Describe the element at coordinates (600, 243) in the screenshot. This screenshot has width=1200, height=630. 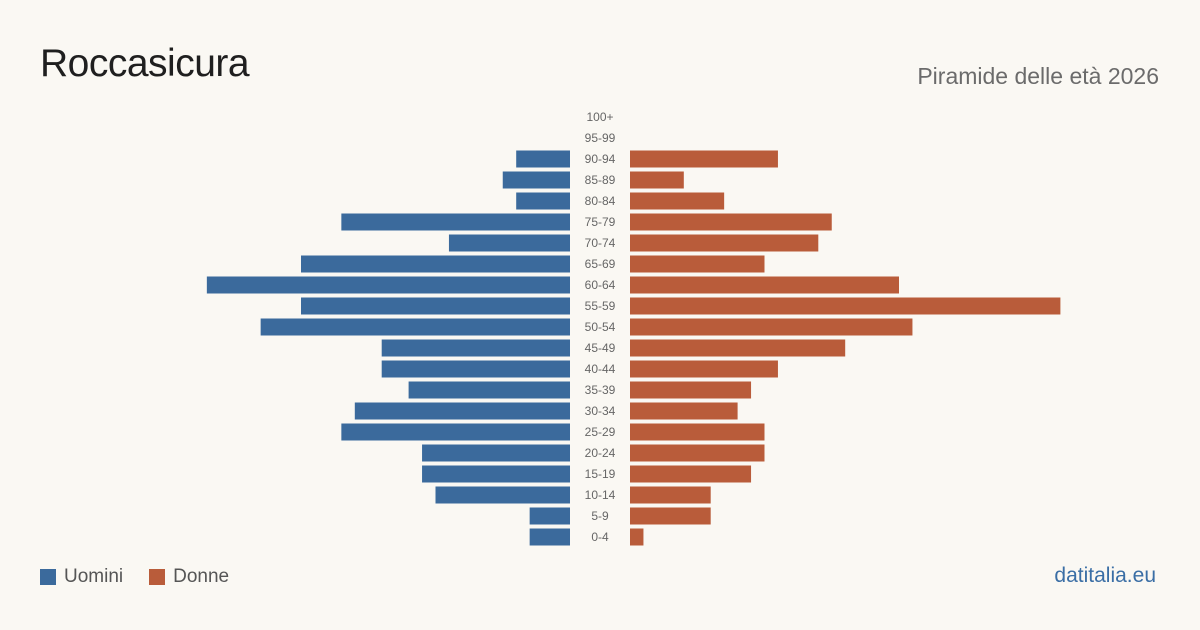
I see `age-label: 70-74` at that location.